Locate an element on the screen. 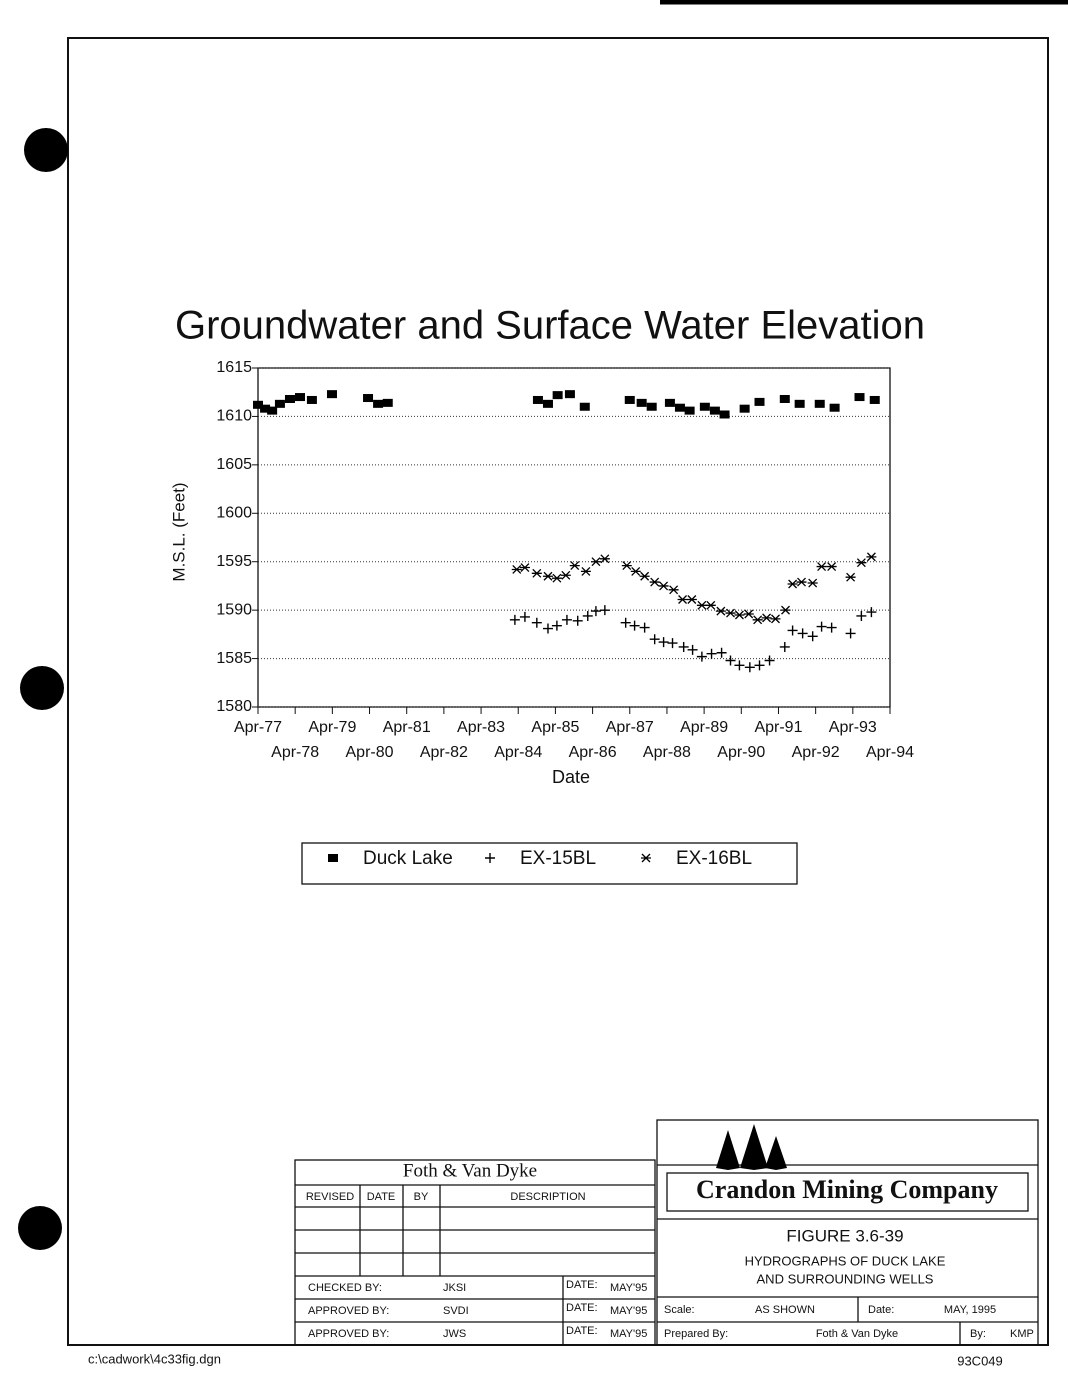  figure-description: AND SURROUNDING WELLS is located at coordinates (845, 1278).